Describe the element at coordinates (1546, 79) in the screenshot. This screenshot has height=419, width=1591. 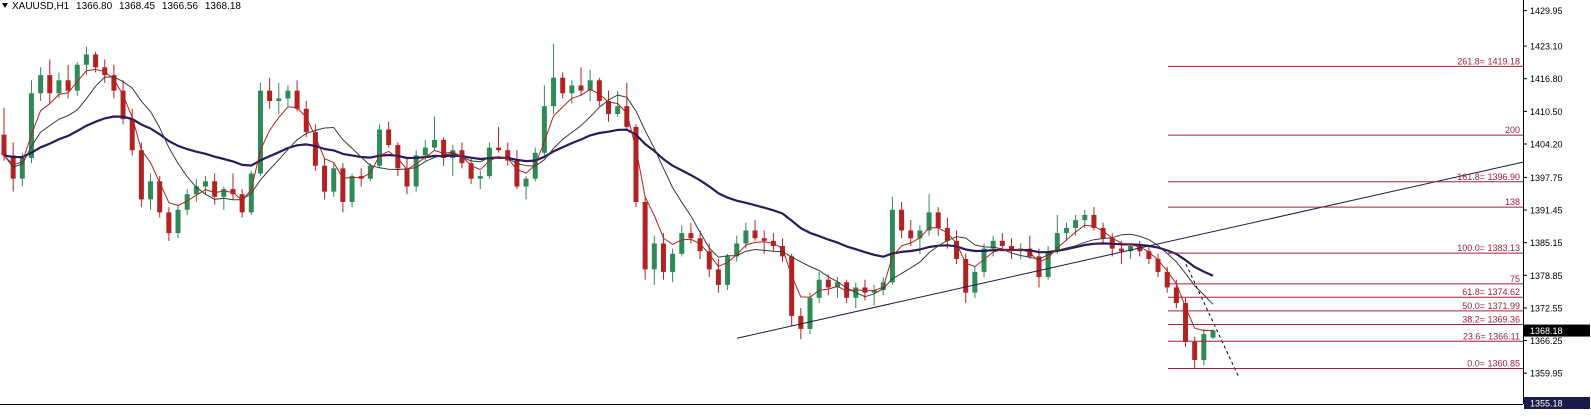
I see `price-tick-label: 1416.80` at that location.